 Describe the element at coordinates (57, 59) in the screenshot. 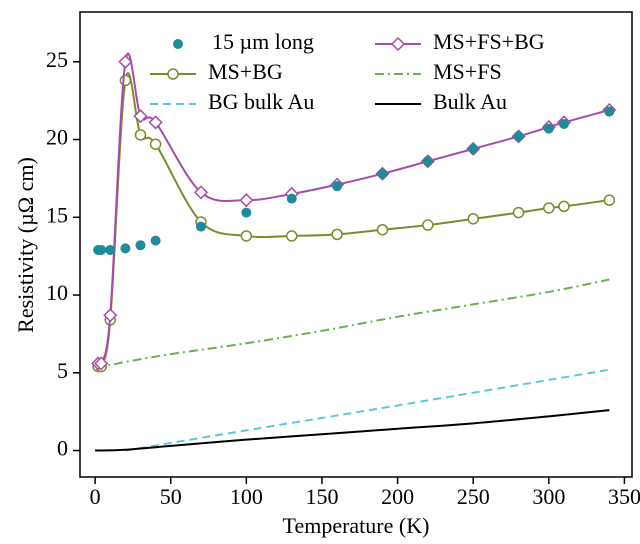

I see `y-tick-label: 25` at that location.